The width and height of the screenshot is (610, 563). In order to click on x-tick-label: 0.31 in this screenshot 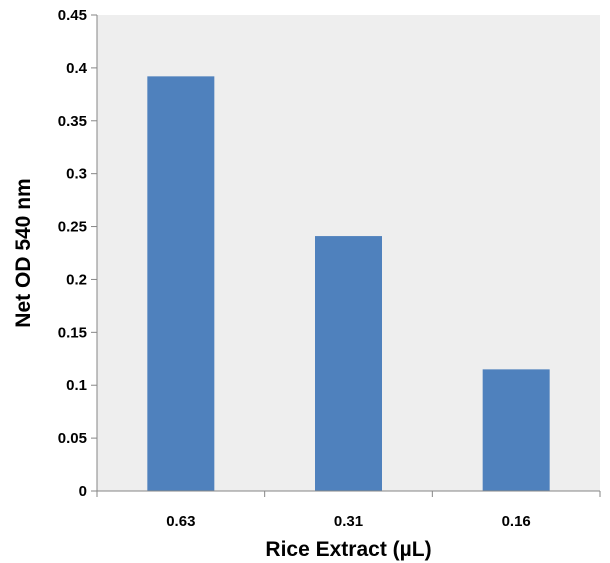, I will do `click(348, 521)`.